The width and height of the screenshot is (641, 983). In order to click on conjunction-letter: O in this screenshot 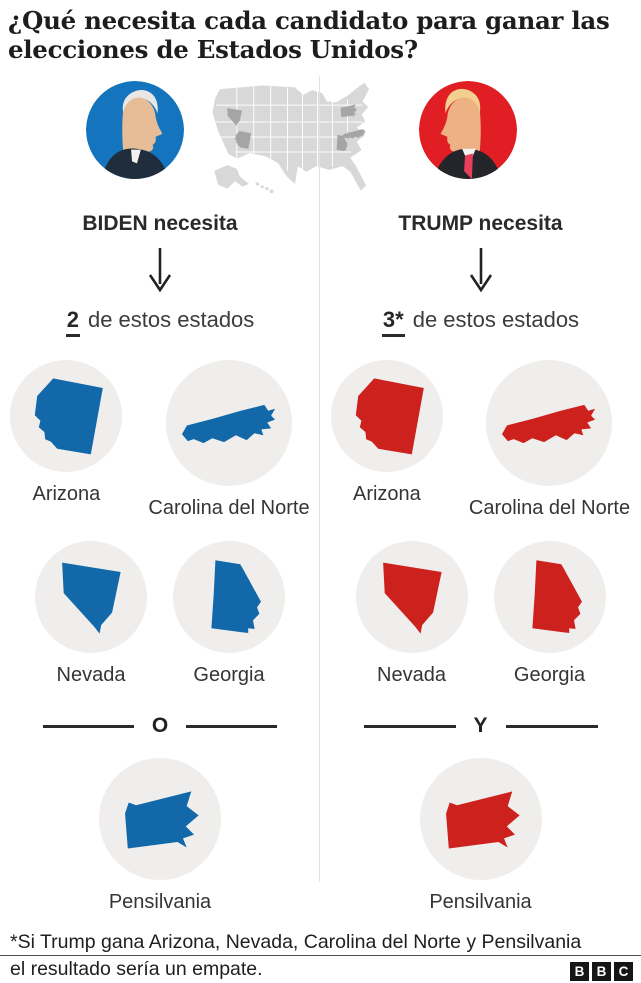, I will do `click(160, 726)`.